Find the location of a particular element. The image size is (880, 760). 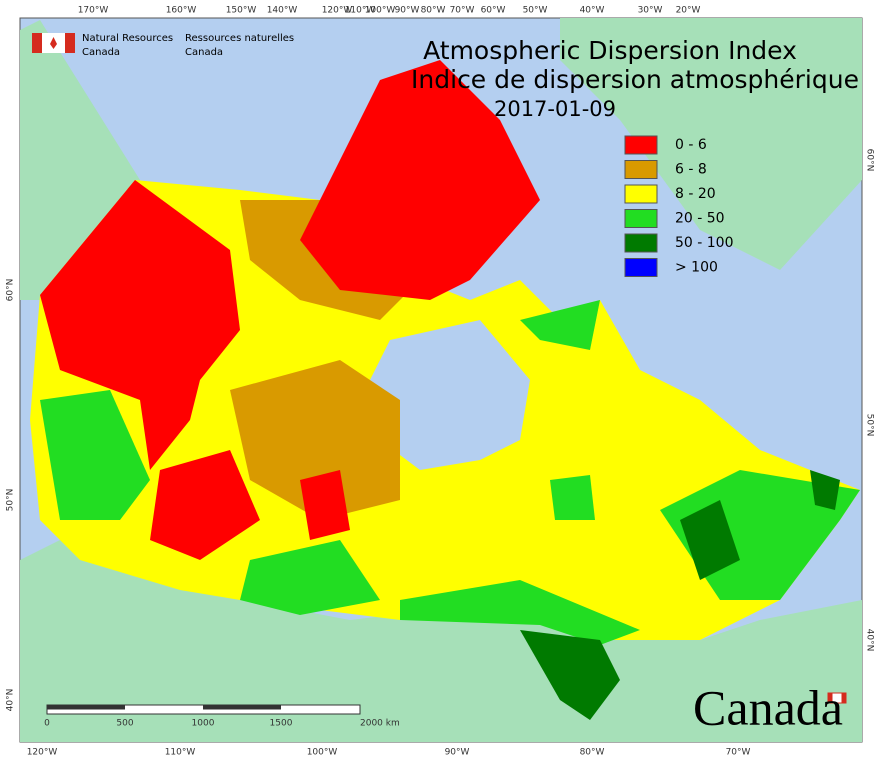

map-date: 2017-01-09 is located at coordinates (555, 109).